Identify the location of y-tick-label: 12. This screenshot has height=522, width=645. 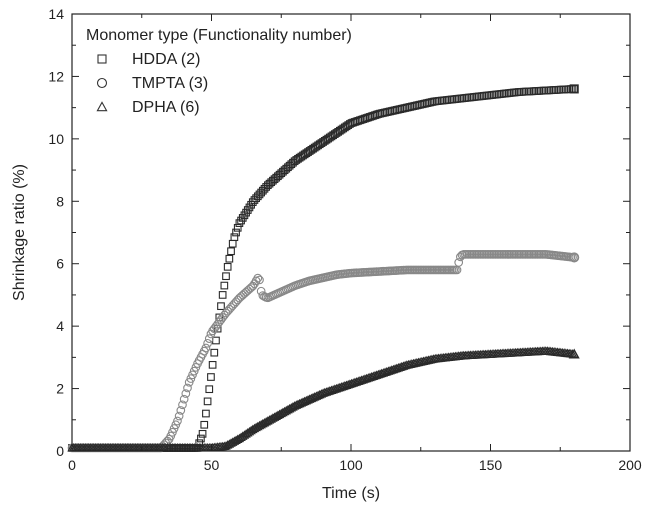
(56, 76).